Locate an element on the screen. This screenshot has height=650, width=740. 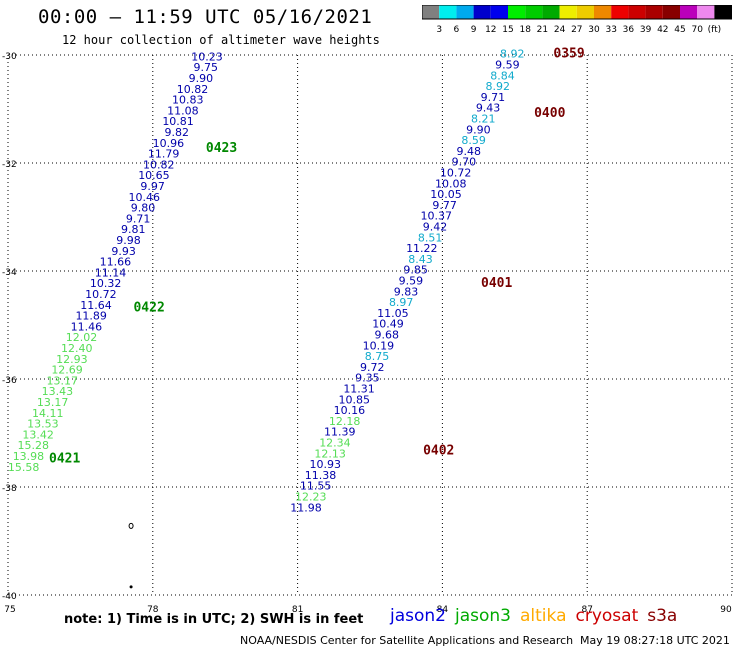
wave-height-value: 13.43 is located at coordinates (58, 391).